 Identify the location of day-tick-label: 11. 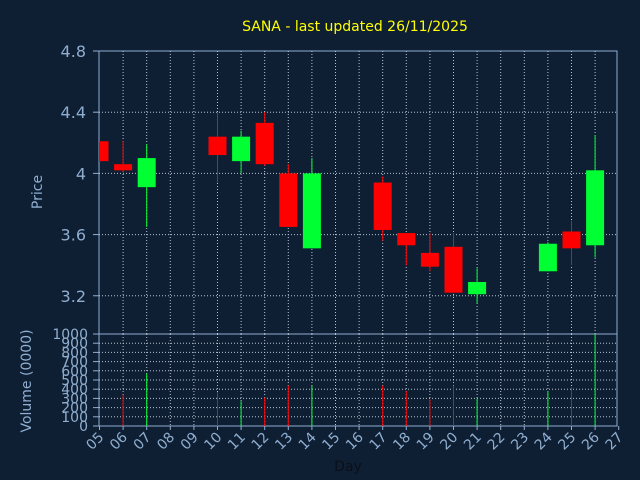
(237, 442).